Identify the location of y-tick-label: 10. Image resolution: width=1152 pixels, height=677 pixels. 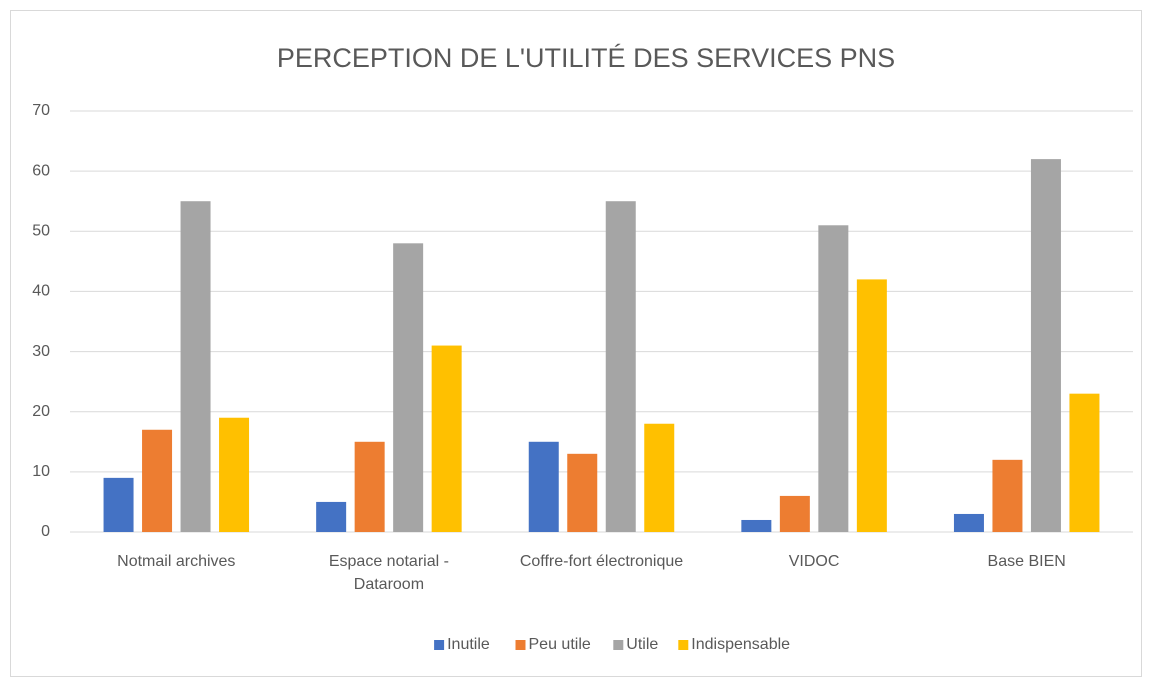
(41, 471).